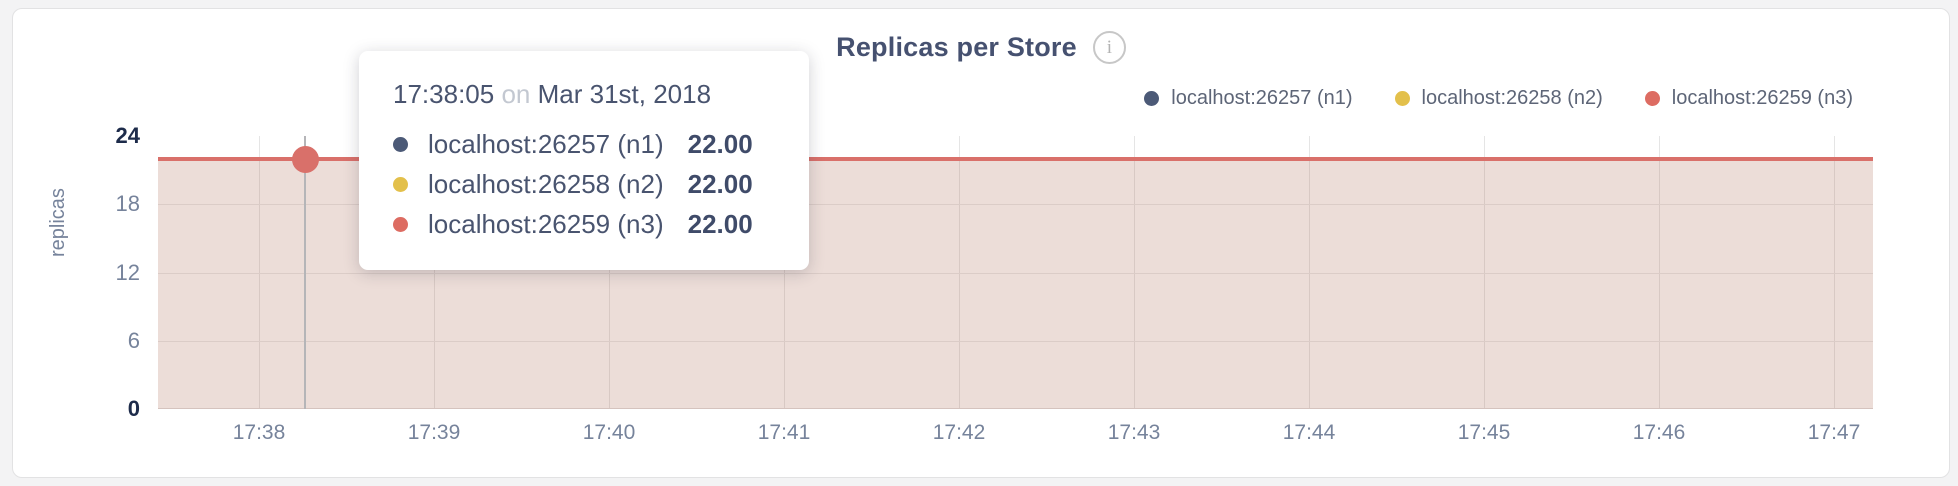 This screenshot has width=1958, height=486. Describe the element at coordinates (133, 340) in the screenshot. I see `y-axis-tick-label: 6` at that location.